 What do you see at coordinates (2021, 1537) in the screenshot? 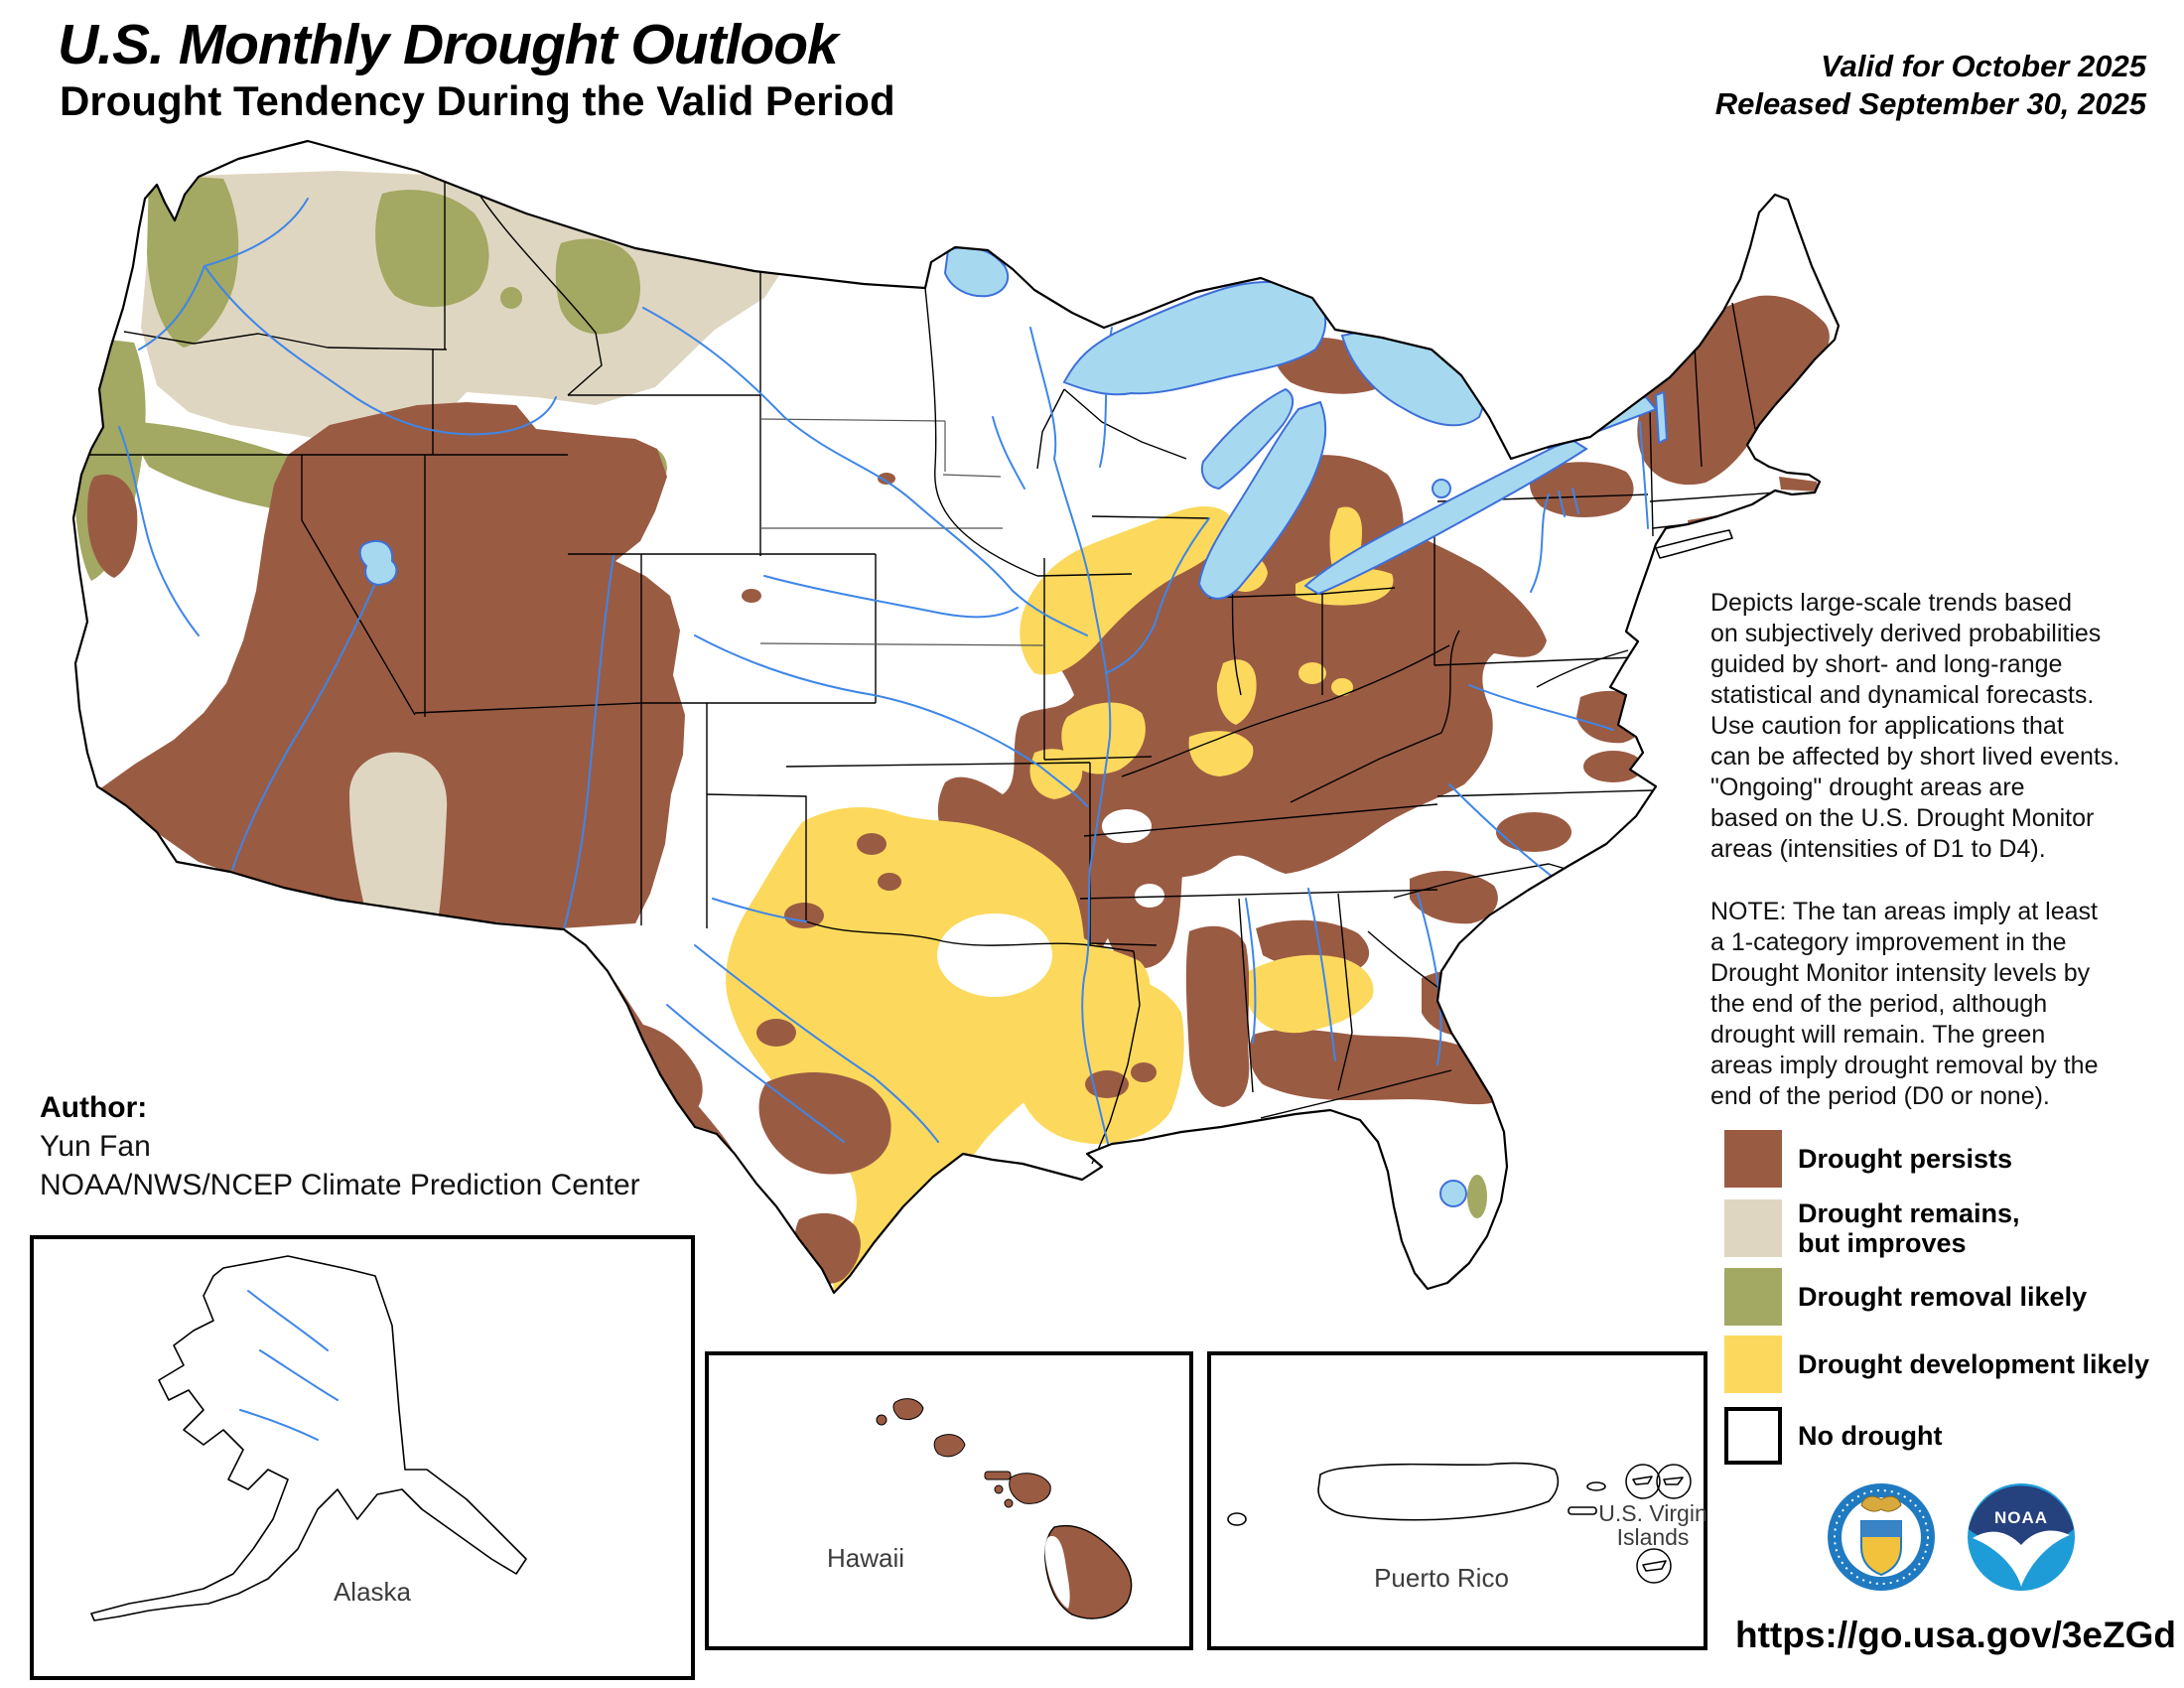
I see `noaa-logo: NOAA` at bounding box center [2021, 1537].